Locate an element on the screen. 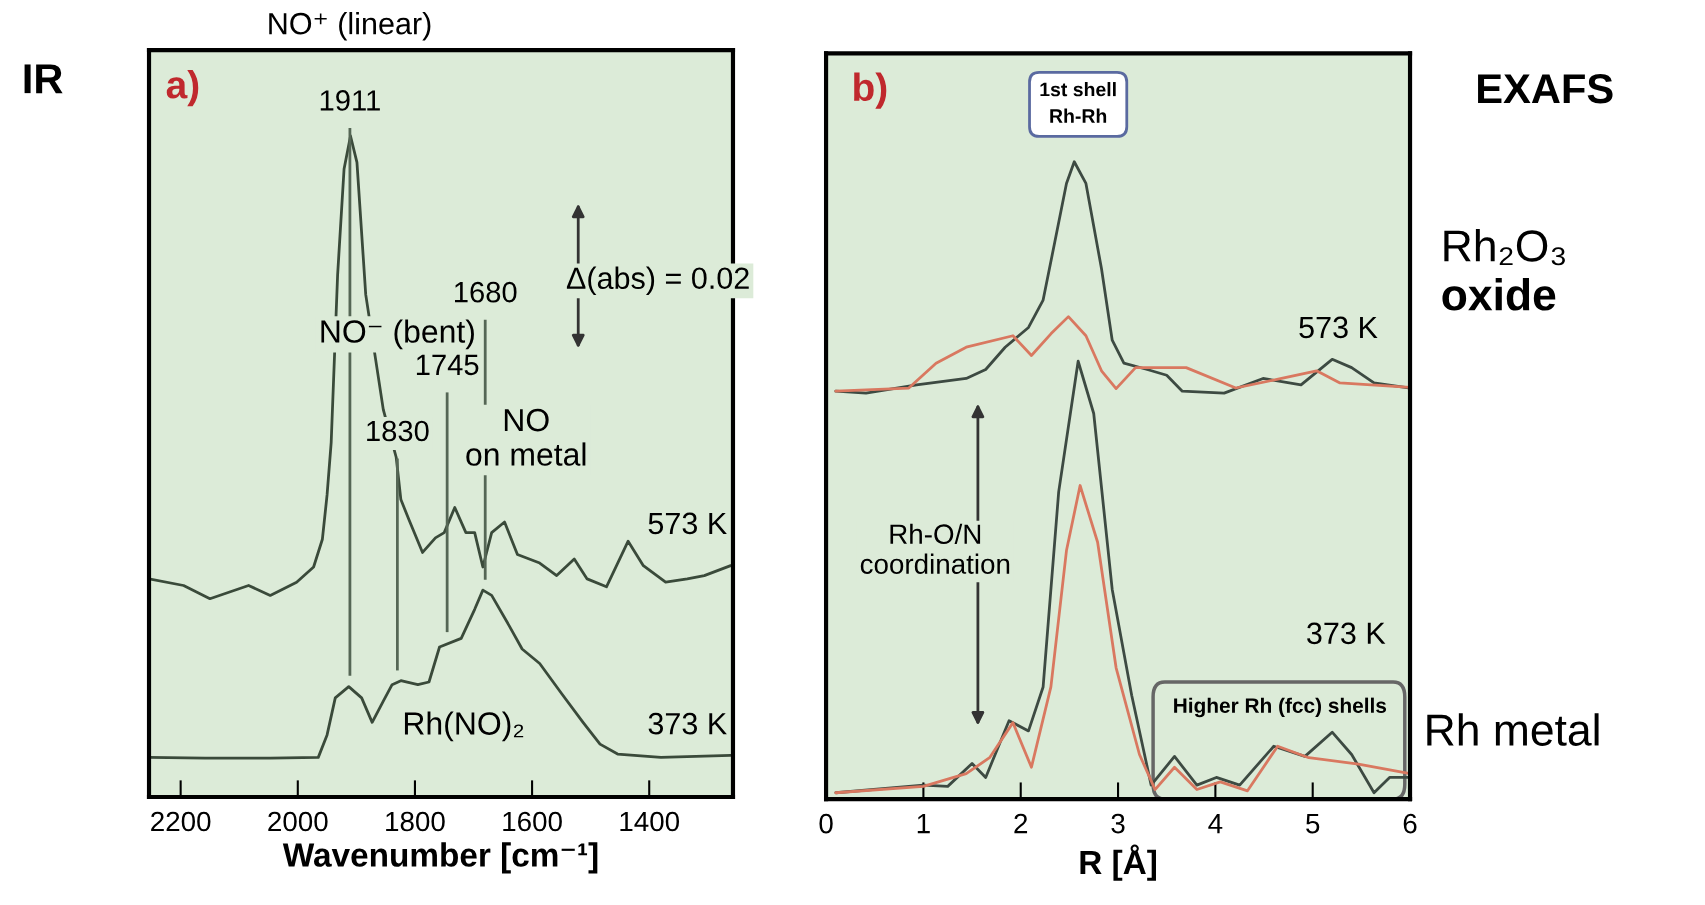 Image resolution: width=1705 pixels, height=905 pixels. text: Rh metal is located at coordinates (1513, 729).